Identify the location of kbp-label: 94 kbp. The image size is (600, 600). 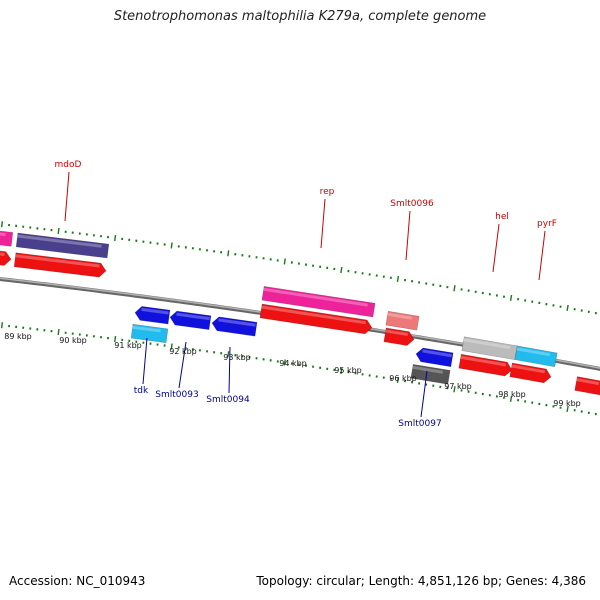
(293, 363).